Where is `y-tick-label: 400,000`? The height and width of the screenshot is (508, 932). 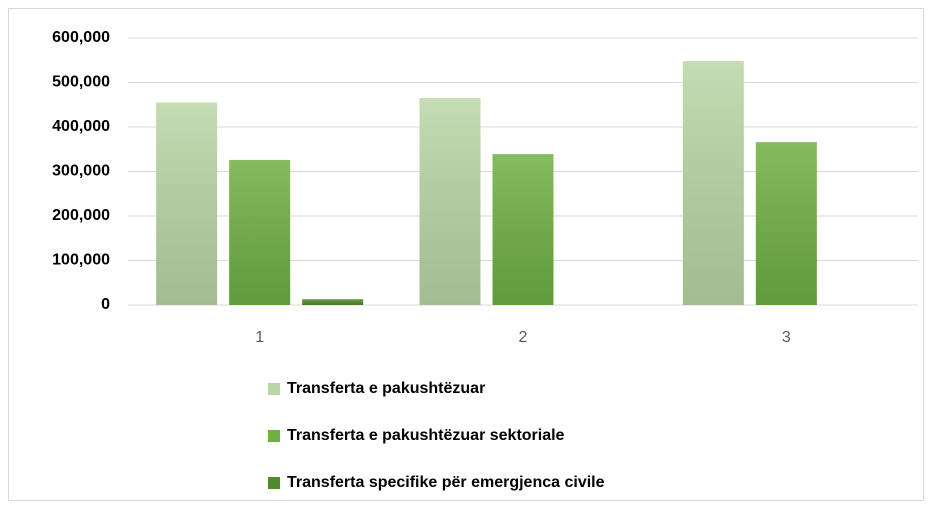 y-tick-label: 400,000 is located at coordinates (81, 126).